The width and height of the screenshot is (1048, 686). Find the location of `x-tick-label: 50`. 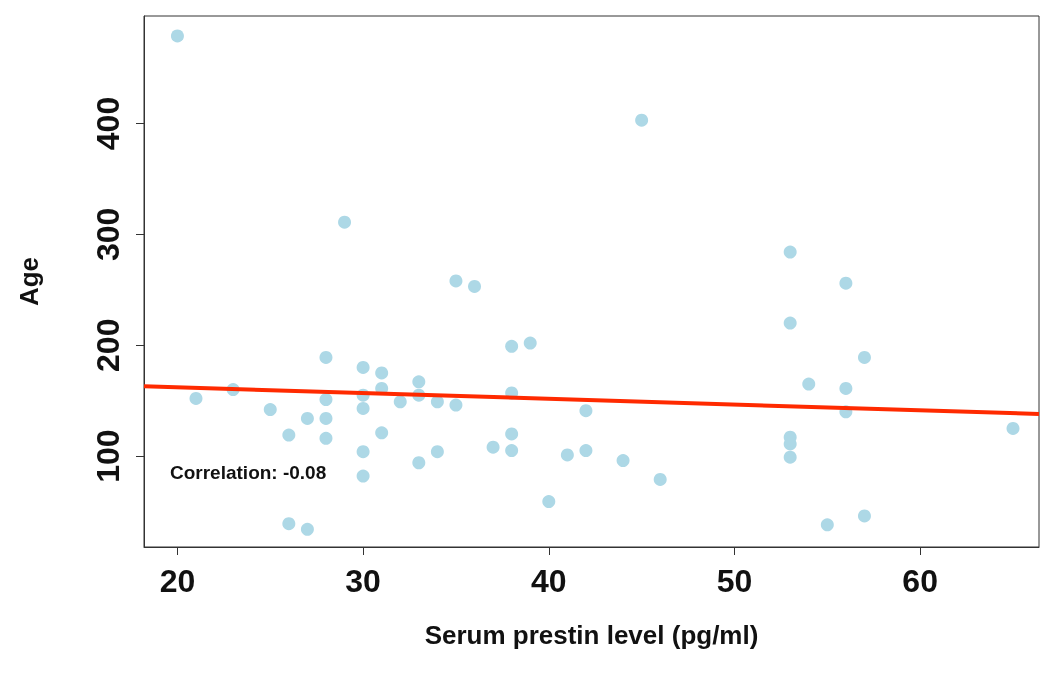

x-tick-label: 50 is located at coordinates (734, 581).